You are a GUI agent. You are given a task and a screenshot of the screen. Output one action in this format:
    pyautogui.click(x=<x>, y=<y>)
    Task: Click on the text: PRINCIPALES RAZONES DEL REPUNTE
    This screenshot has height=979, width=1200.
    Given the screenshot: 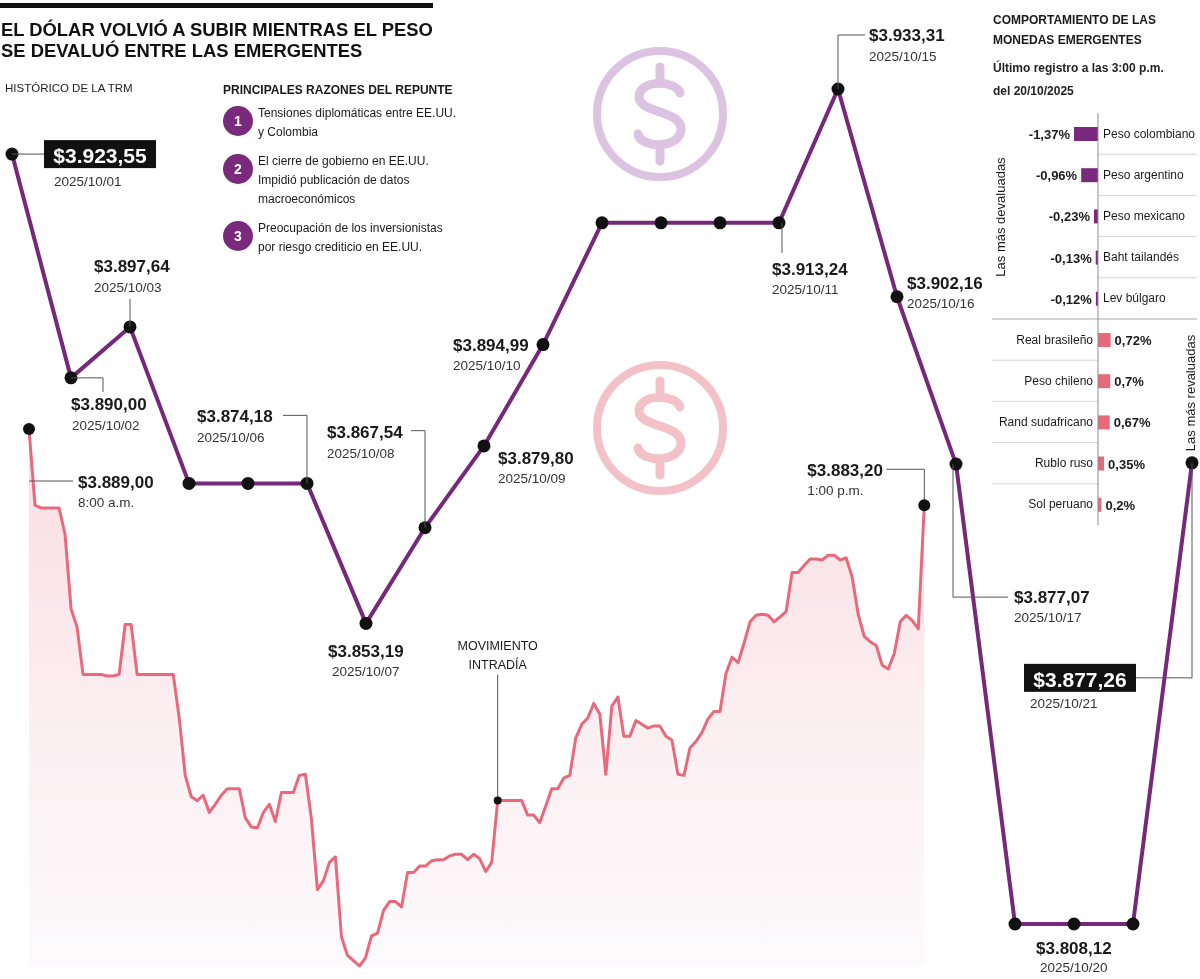 What is the action you would take?
    pyautogui.click(x=338, y=90)
    